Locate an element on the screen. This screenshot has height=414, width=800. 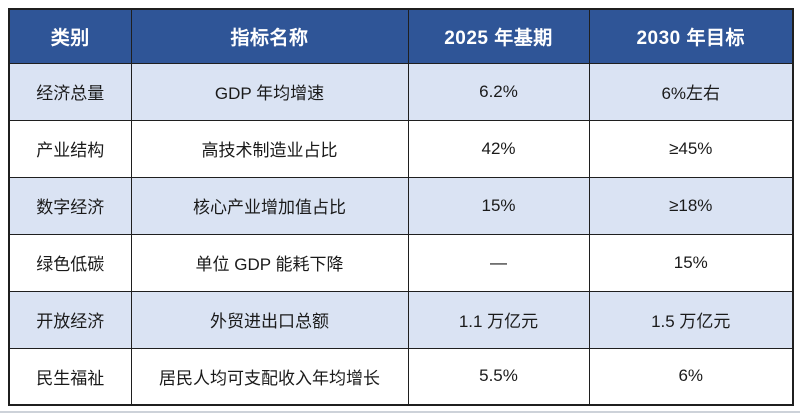
table-header-row: 类别 指标名称 2025 年基期 2030 年目标 is located at coordinates (401, 36).